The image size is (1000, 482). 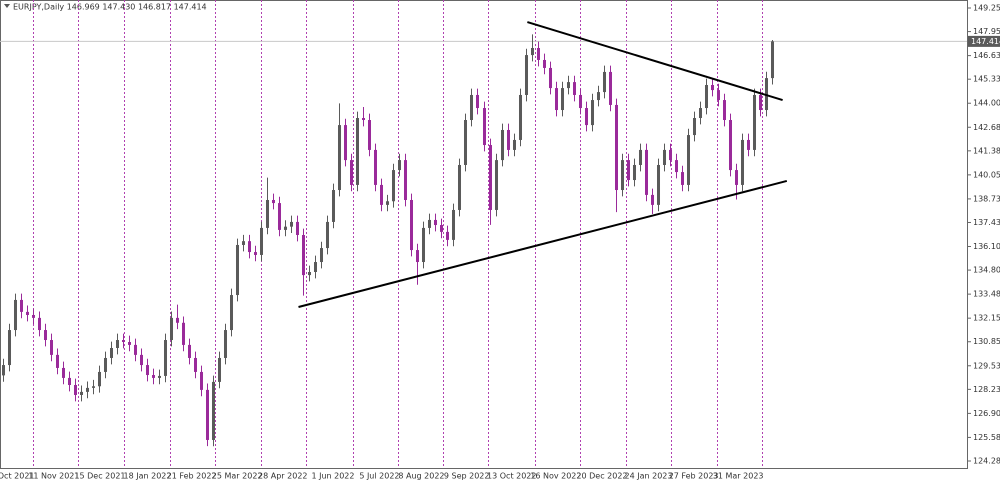 I want to click on trendline, so click(x=655, y=61).